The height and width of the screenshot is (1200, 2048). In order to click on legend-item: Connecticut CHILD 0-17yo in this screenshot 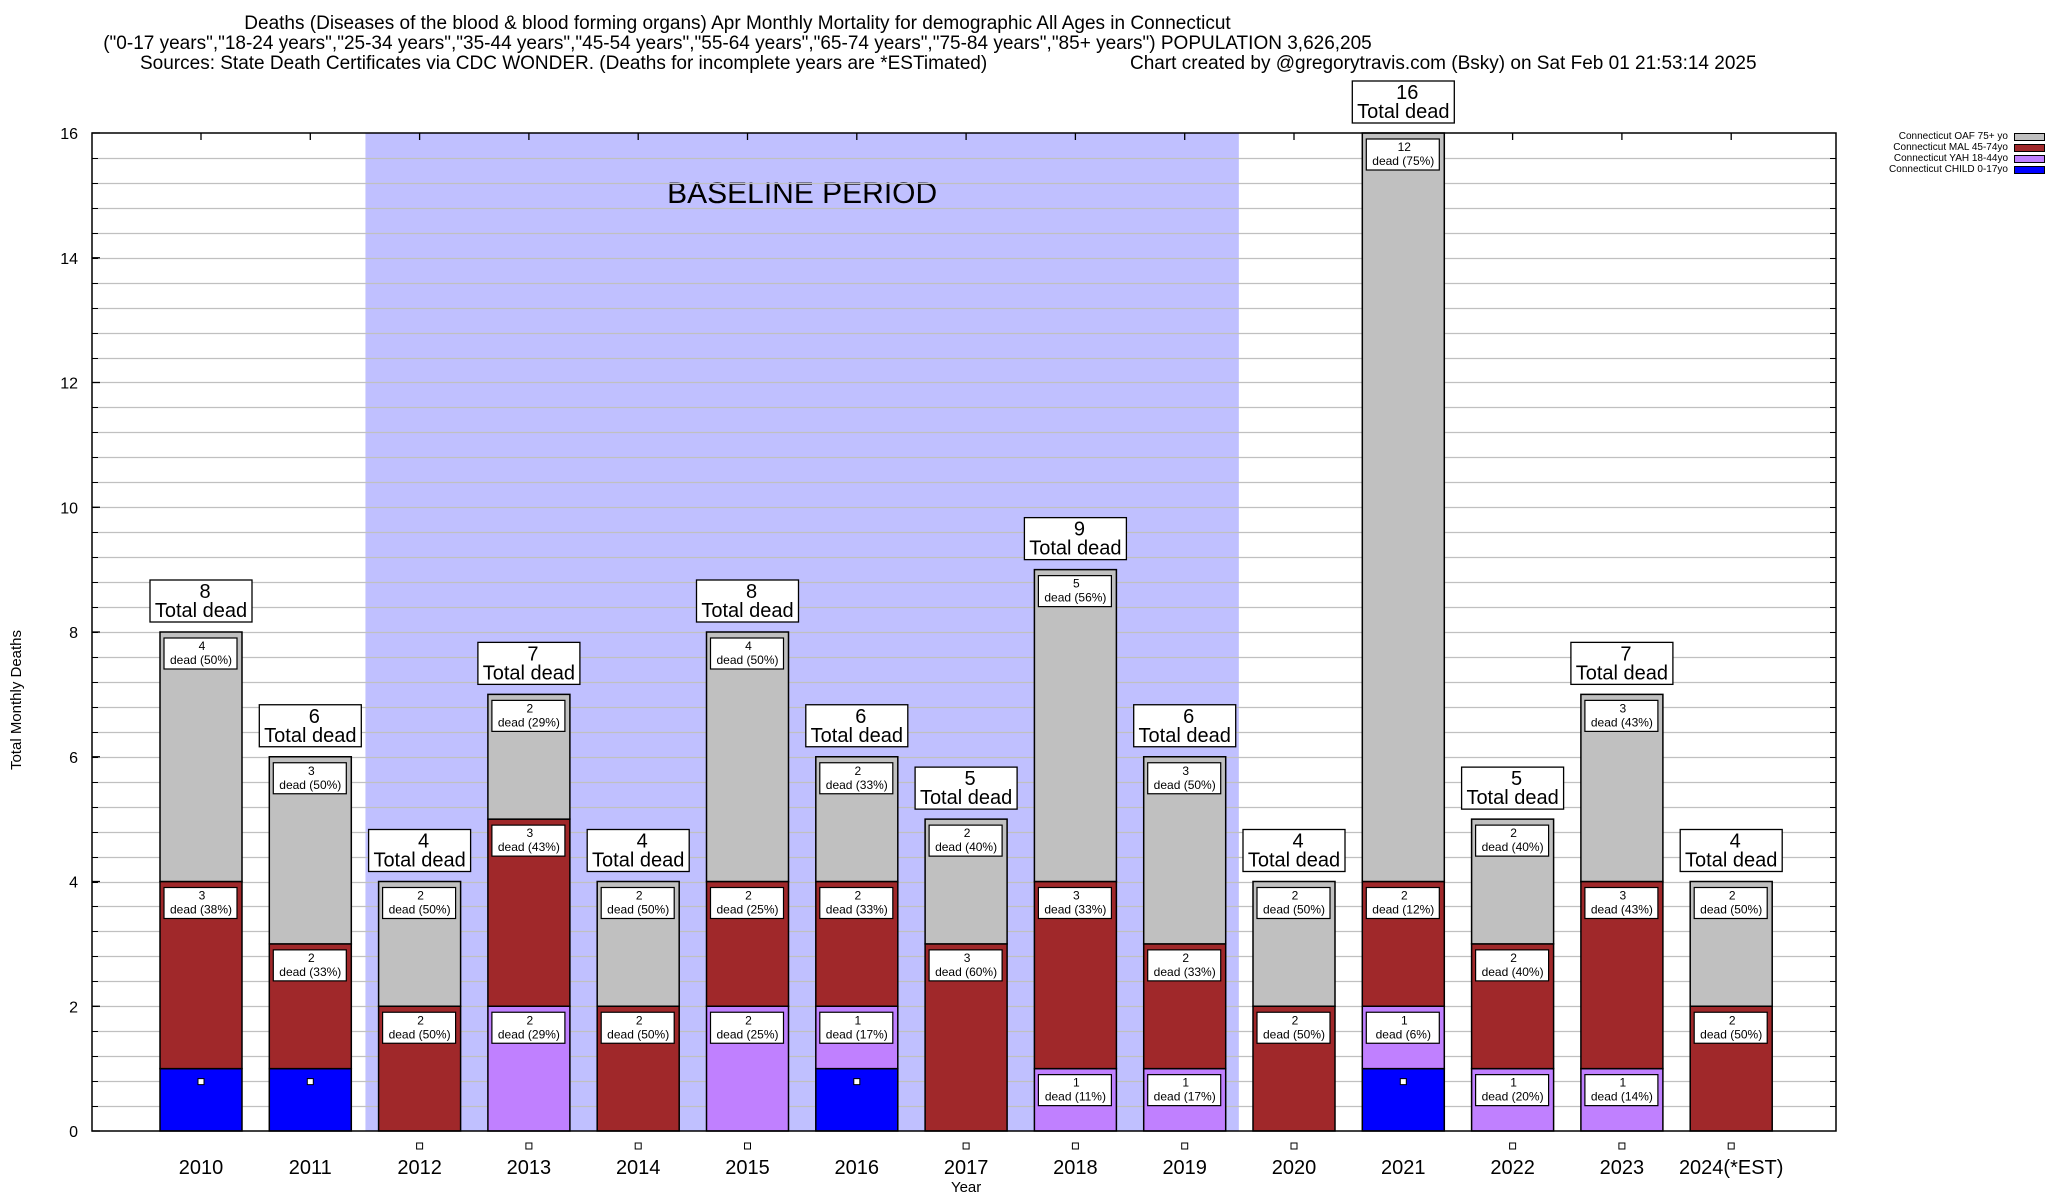, I will do `click(1952, 169)`.